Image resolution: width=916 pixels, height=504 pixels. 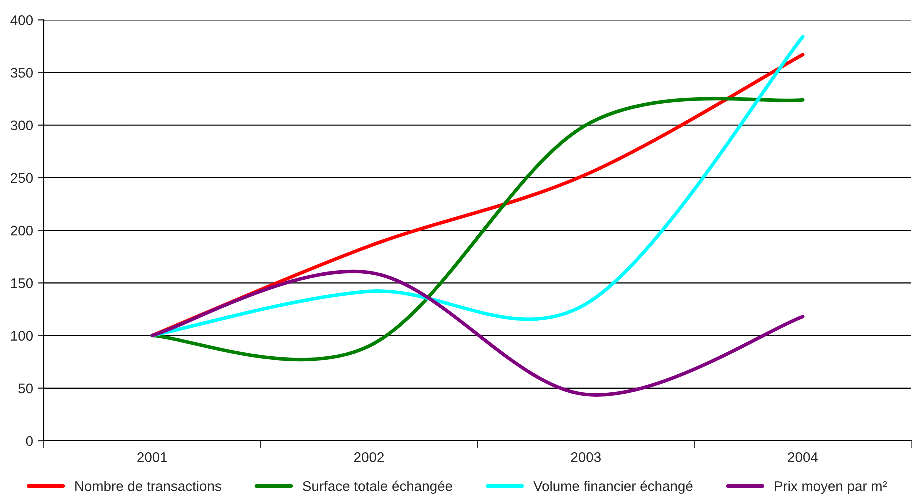 I want to click on y-tick-label: 250, so click(x=22, y=178).